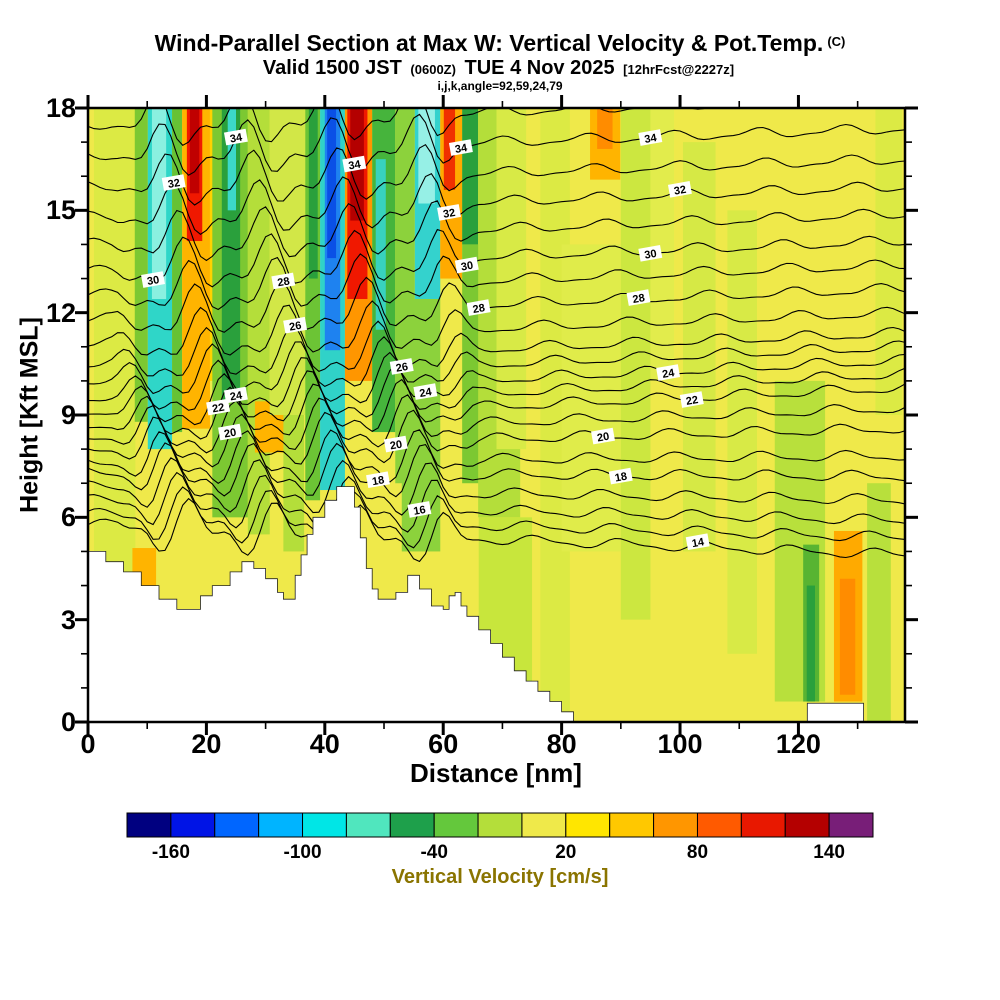  What do you see at coordinates (60, 210) in the screenshot?
I see `y-tick-label: 15` at bounding box center [60, 210].